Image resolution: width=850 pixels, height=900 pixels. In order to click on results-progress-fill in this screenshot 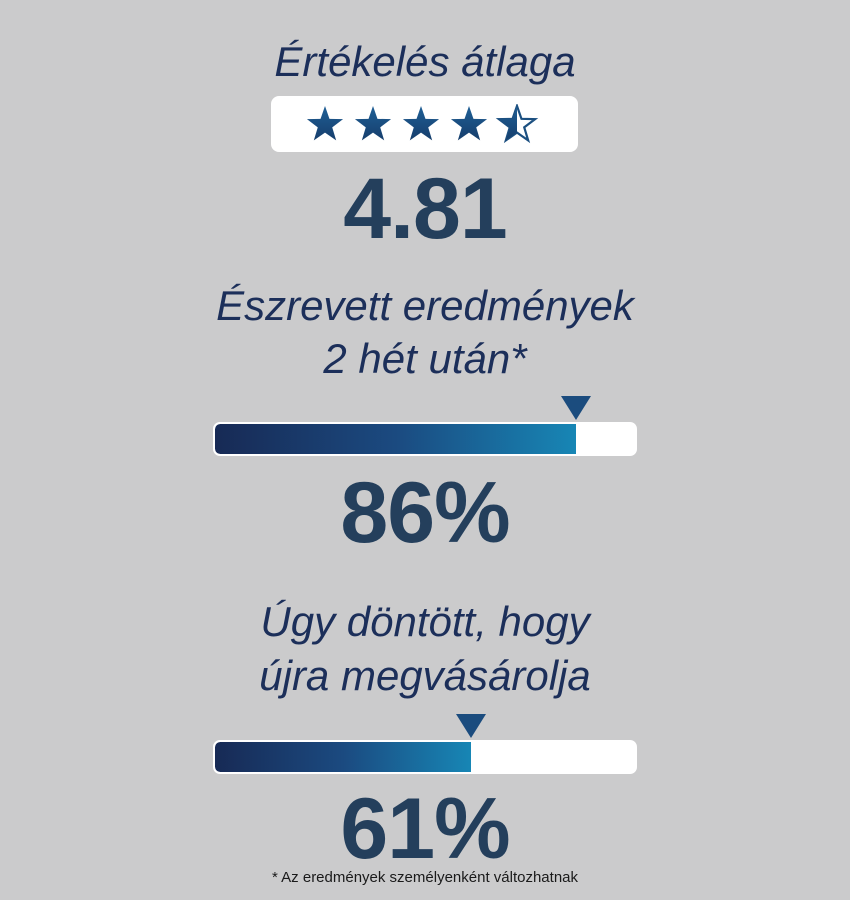, I will do `click(396, 439)`.